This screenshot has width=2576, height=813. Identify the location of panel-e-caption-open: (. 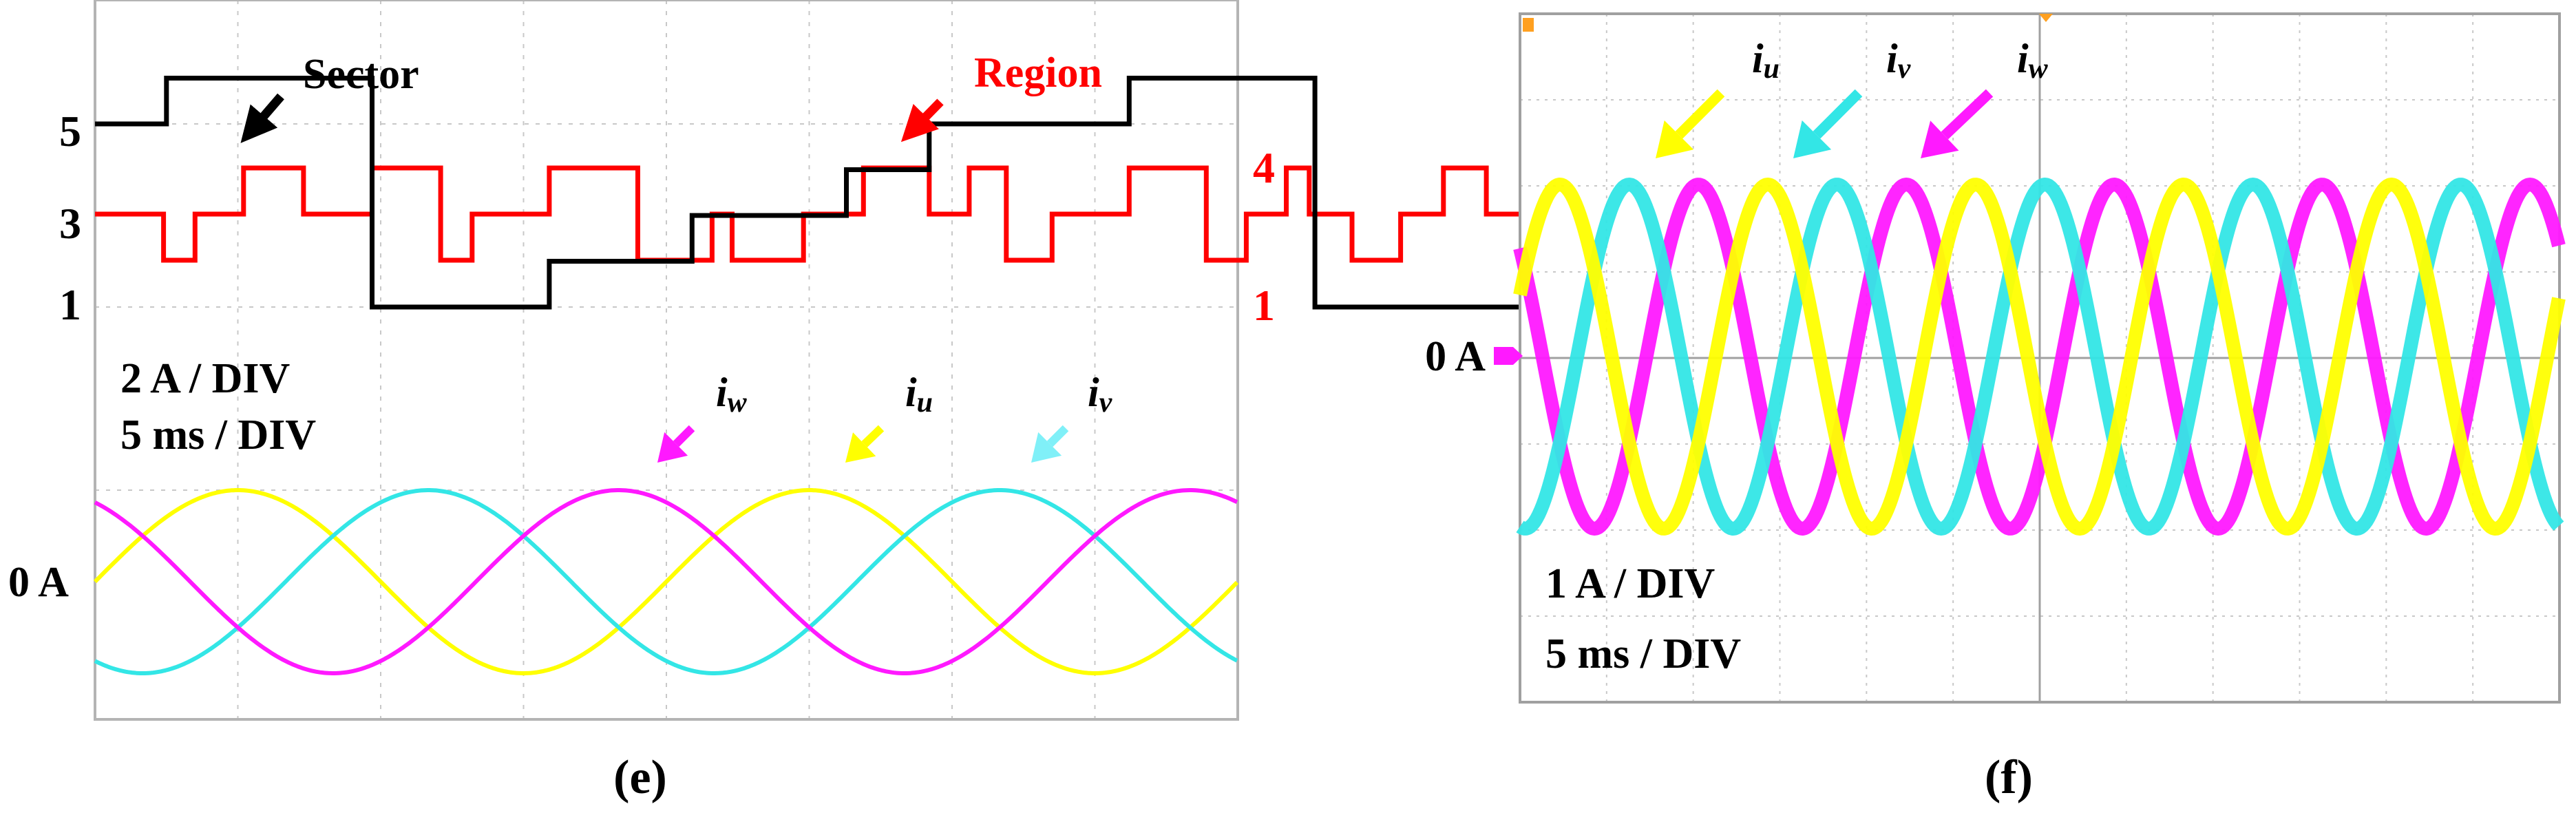
(621, 778).